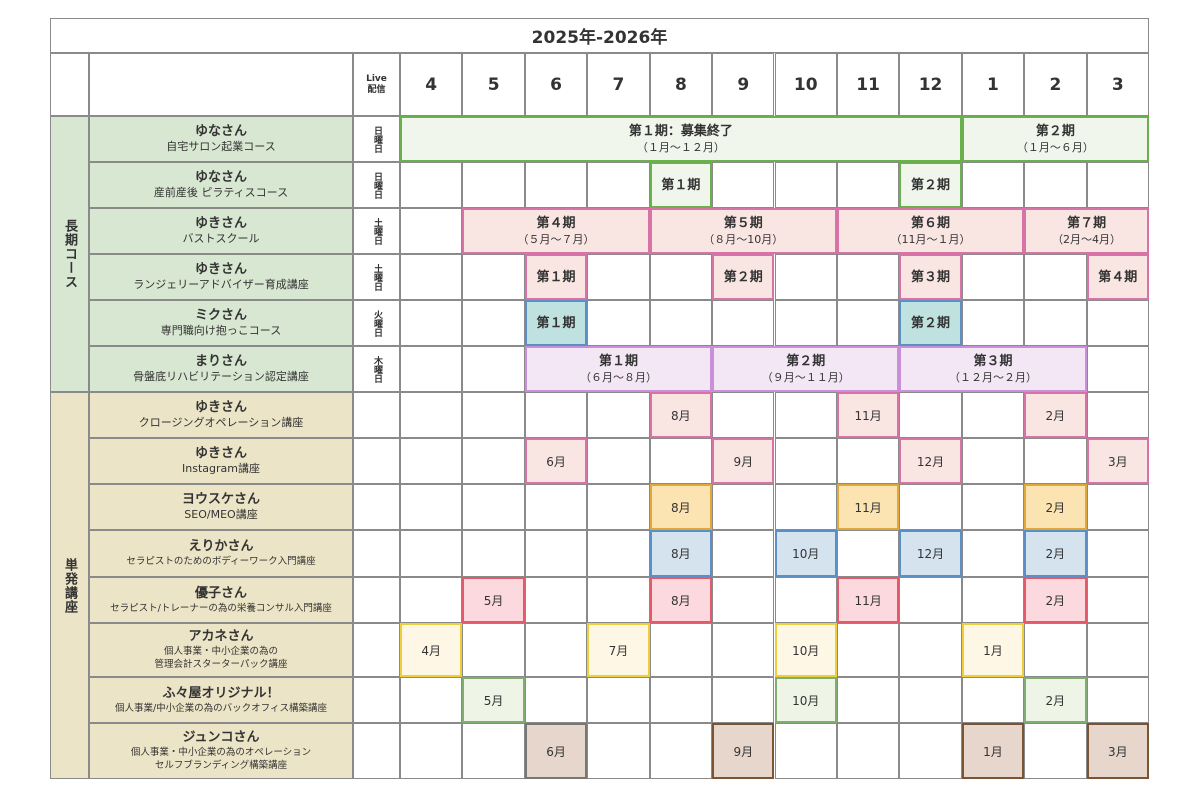 The height and width of the screenshot is (800, 1200). I want to click on term-label: 第４期, so click(1118, 277).